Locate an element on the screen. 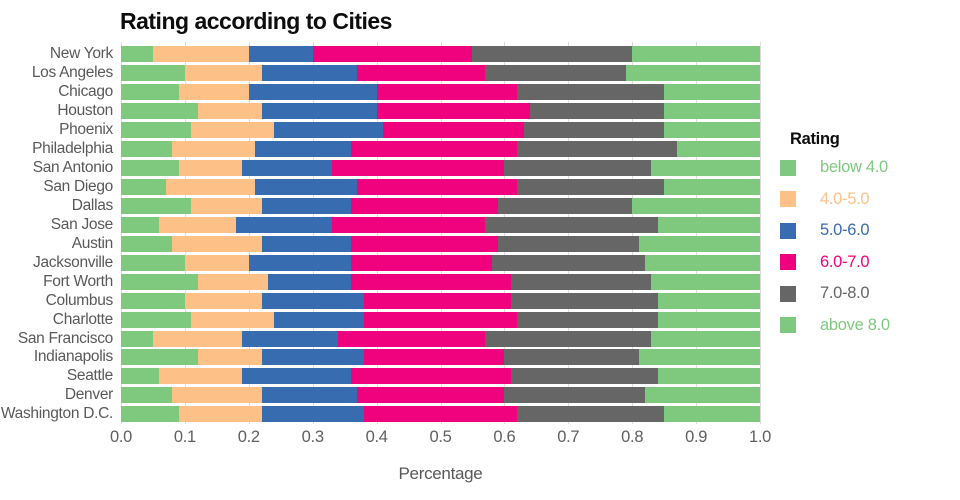  gridline-0.9 is located at coordinates (697, 233).